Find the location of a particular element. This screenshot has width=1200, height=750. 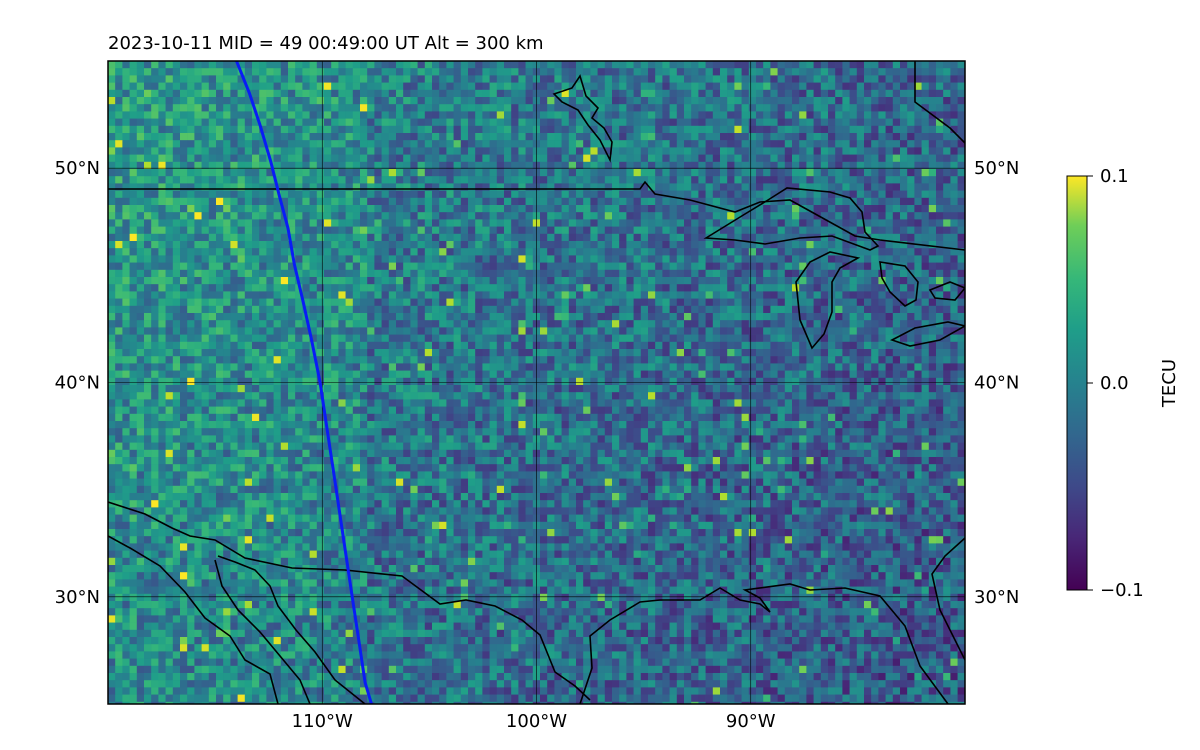

colorbar-tick-label: 0.1 is located at coordinates (1114, 176).